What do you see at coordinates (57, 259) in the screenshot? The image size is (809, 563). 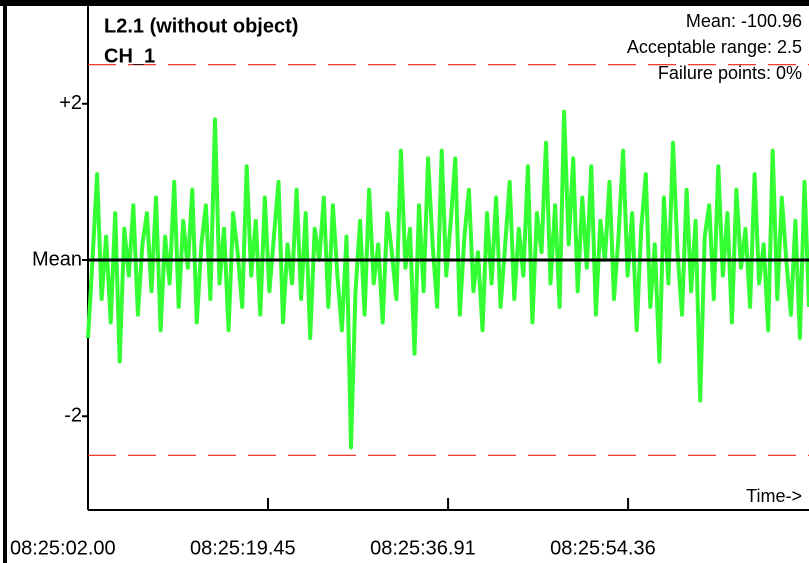 I see `y-tick-label: Mean` at bounding box center [57, 259].